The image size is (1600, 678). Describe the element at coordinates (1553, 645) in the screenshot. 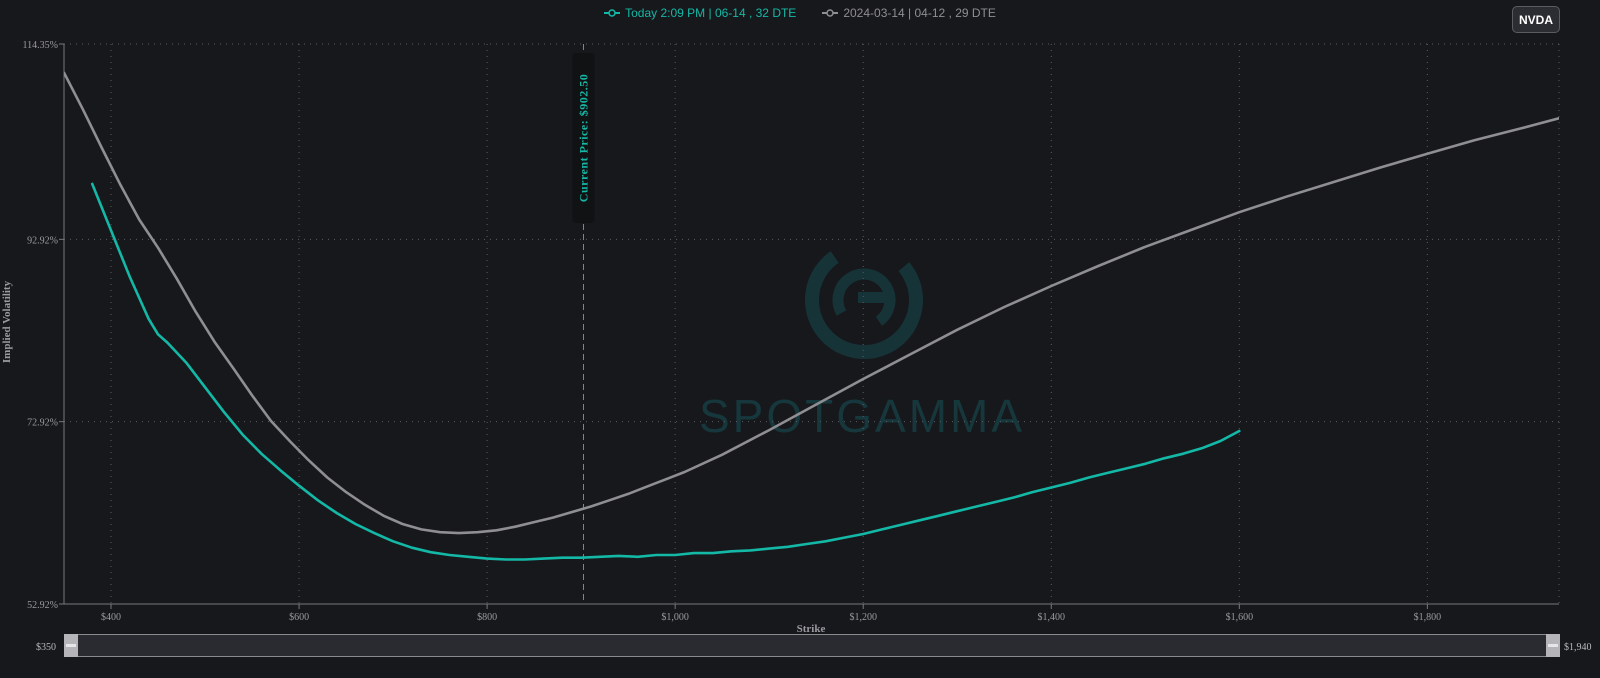

I see `range-slider-right-handle` at that location.